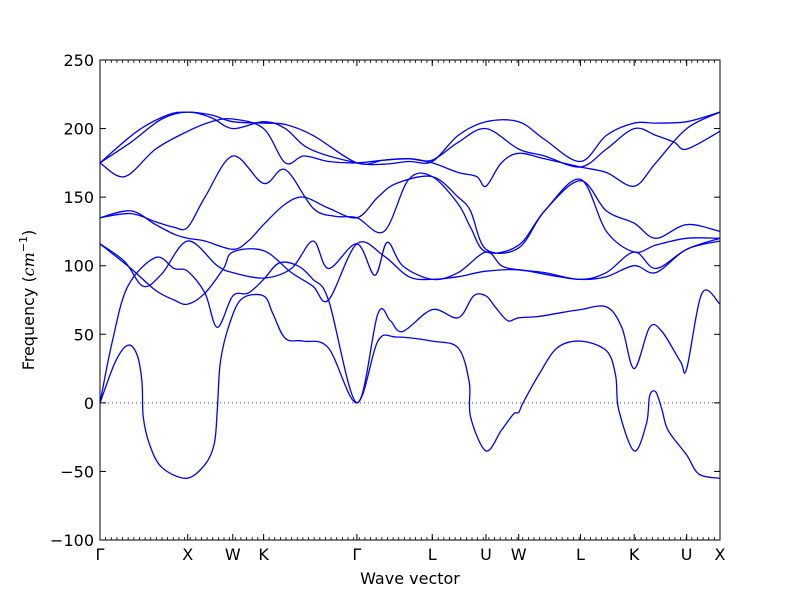  Describe the element at coordinates (78, 60) in the screenshot. I see `y-tick-label: 250` at that location.